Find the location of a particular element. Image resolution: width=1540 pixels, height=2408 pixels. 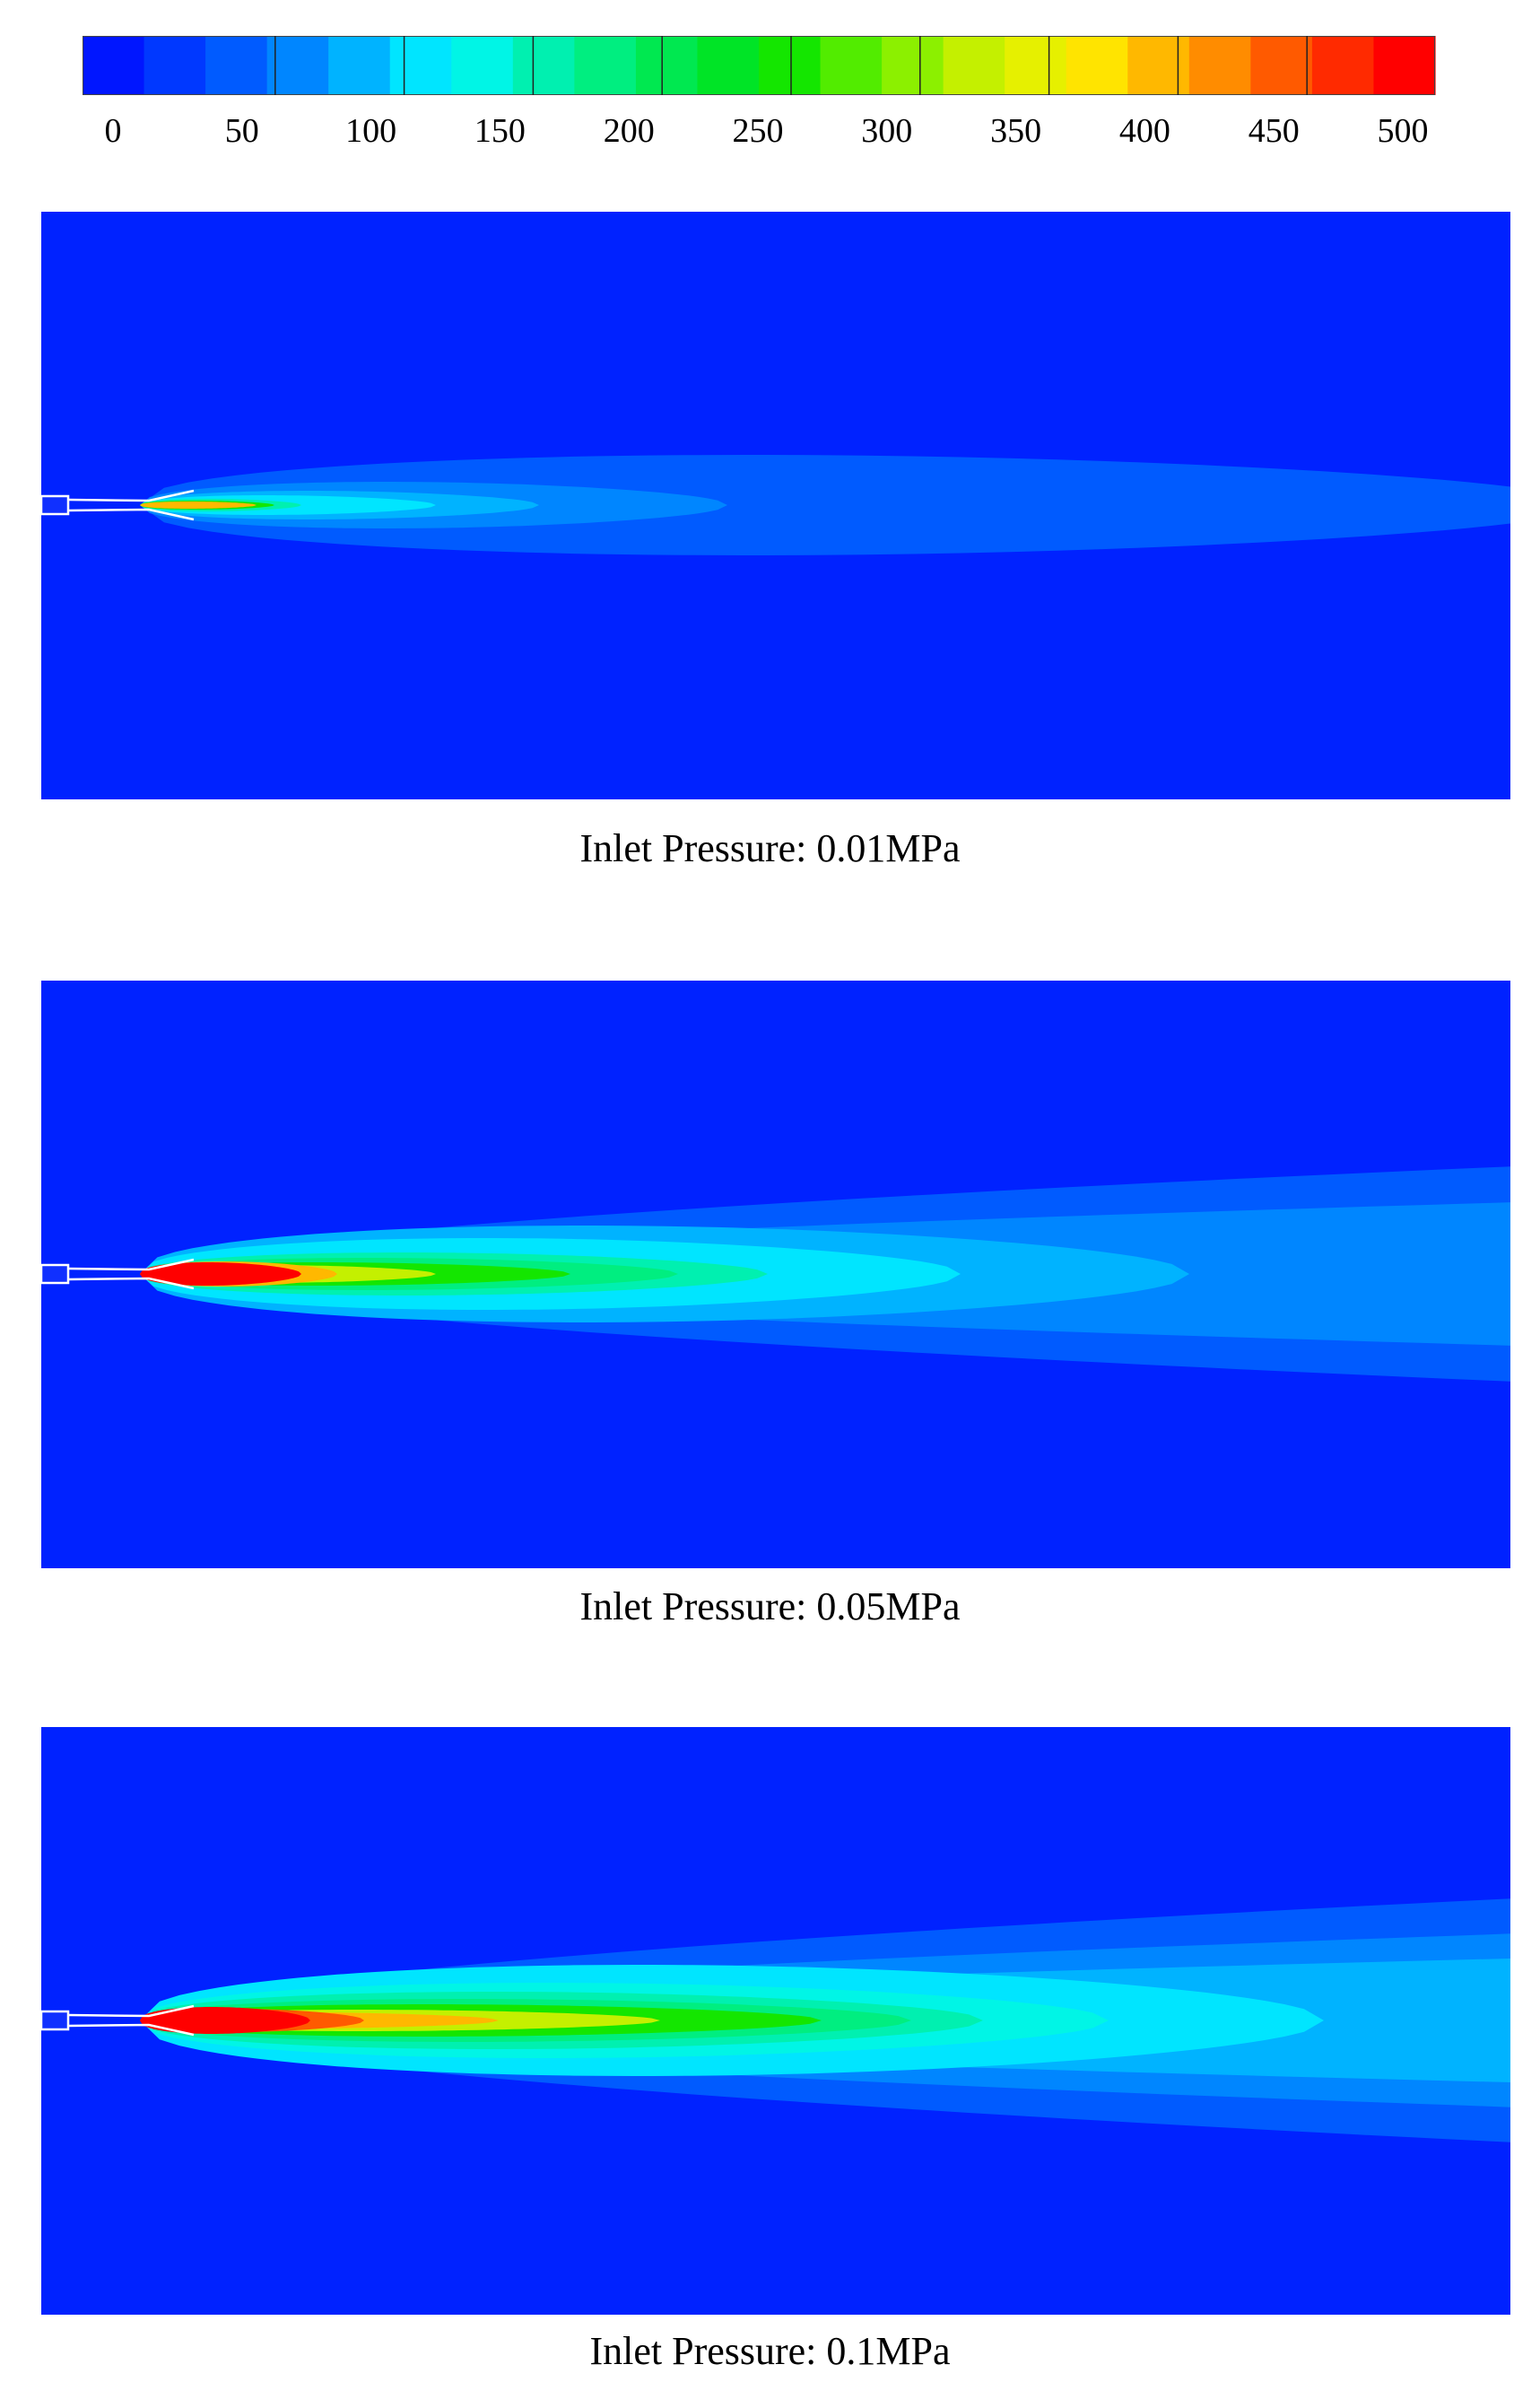

colorbar-legend: 0 50 100 150 200 250 300 350 400 450 500 is located at coordinates (760, 98).